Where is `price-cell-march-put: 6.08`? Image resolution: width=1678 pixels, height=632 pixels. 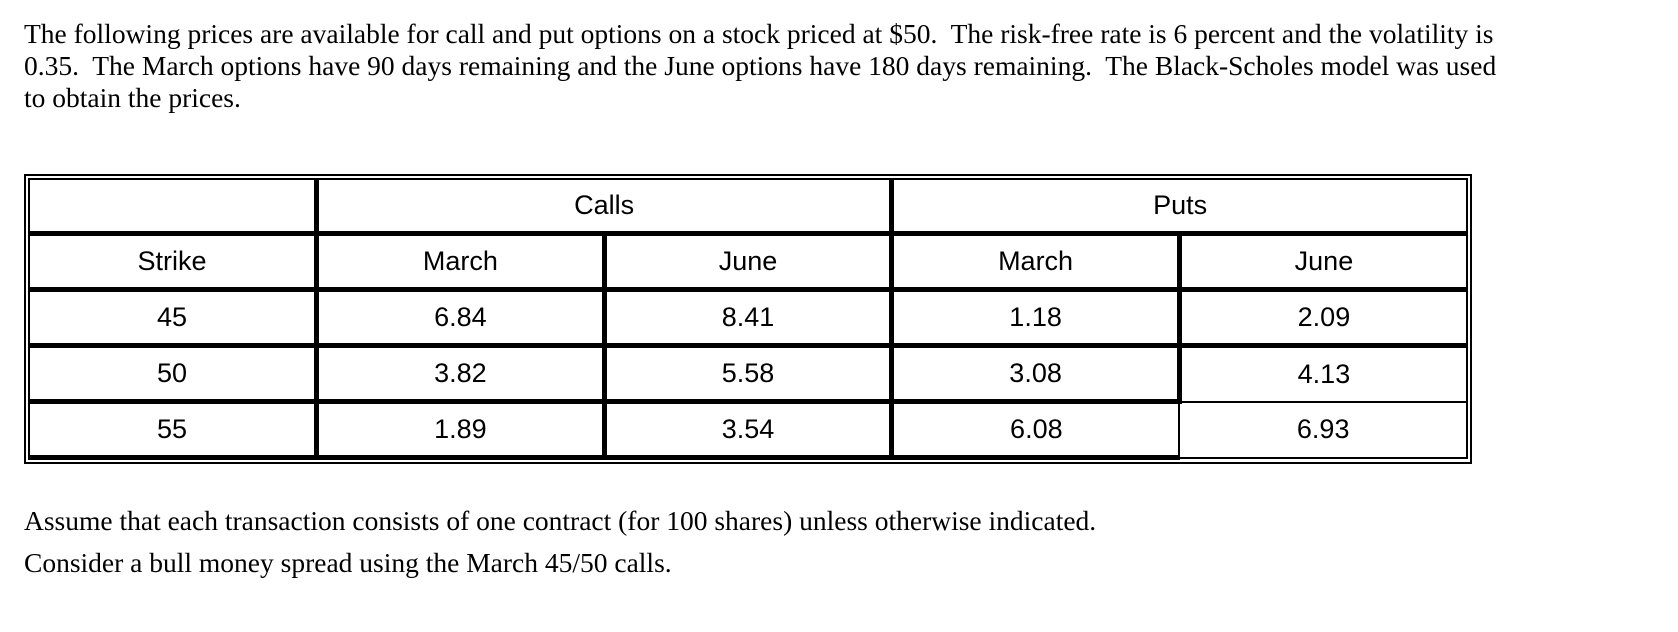 price-cell-march-put: 6.08 is located at coordinates (1035, 429).